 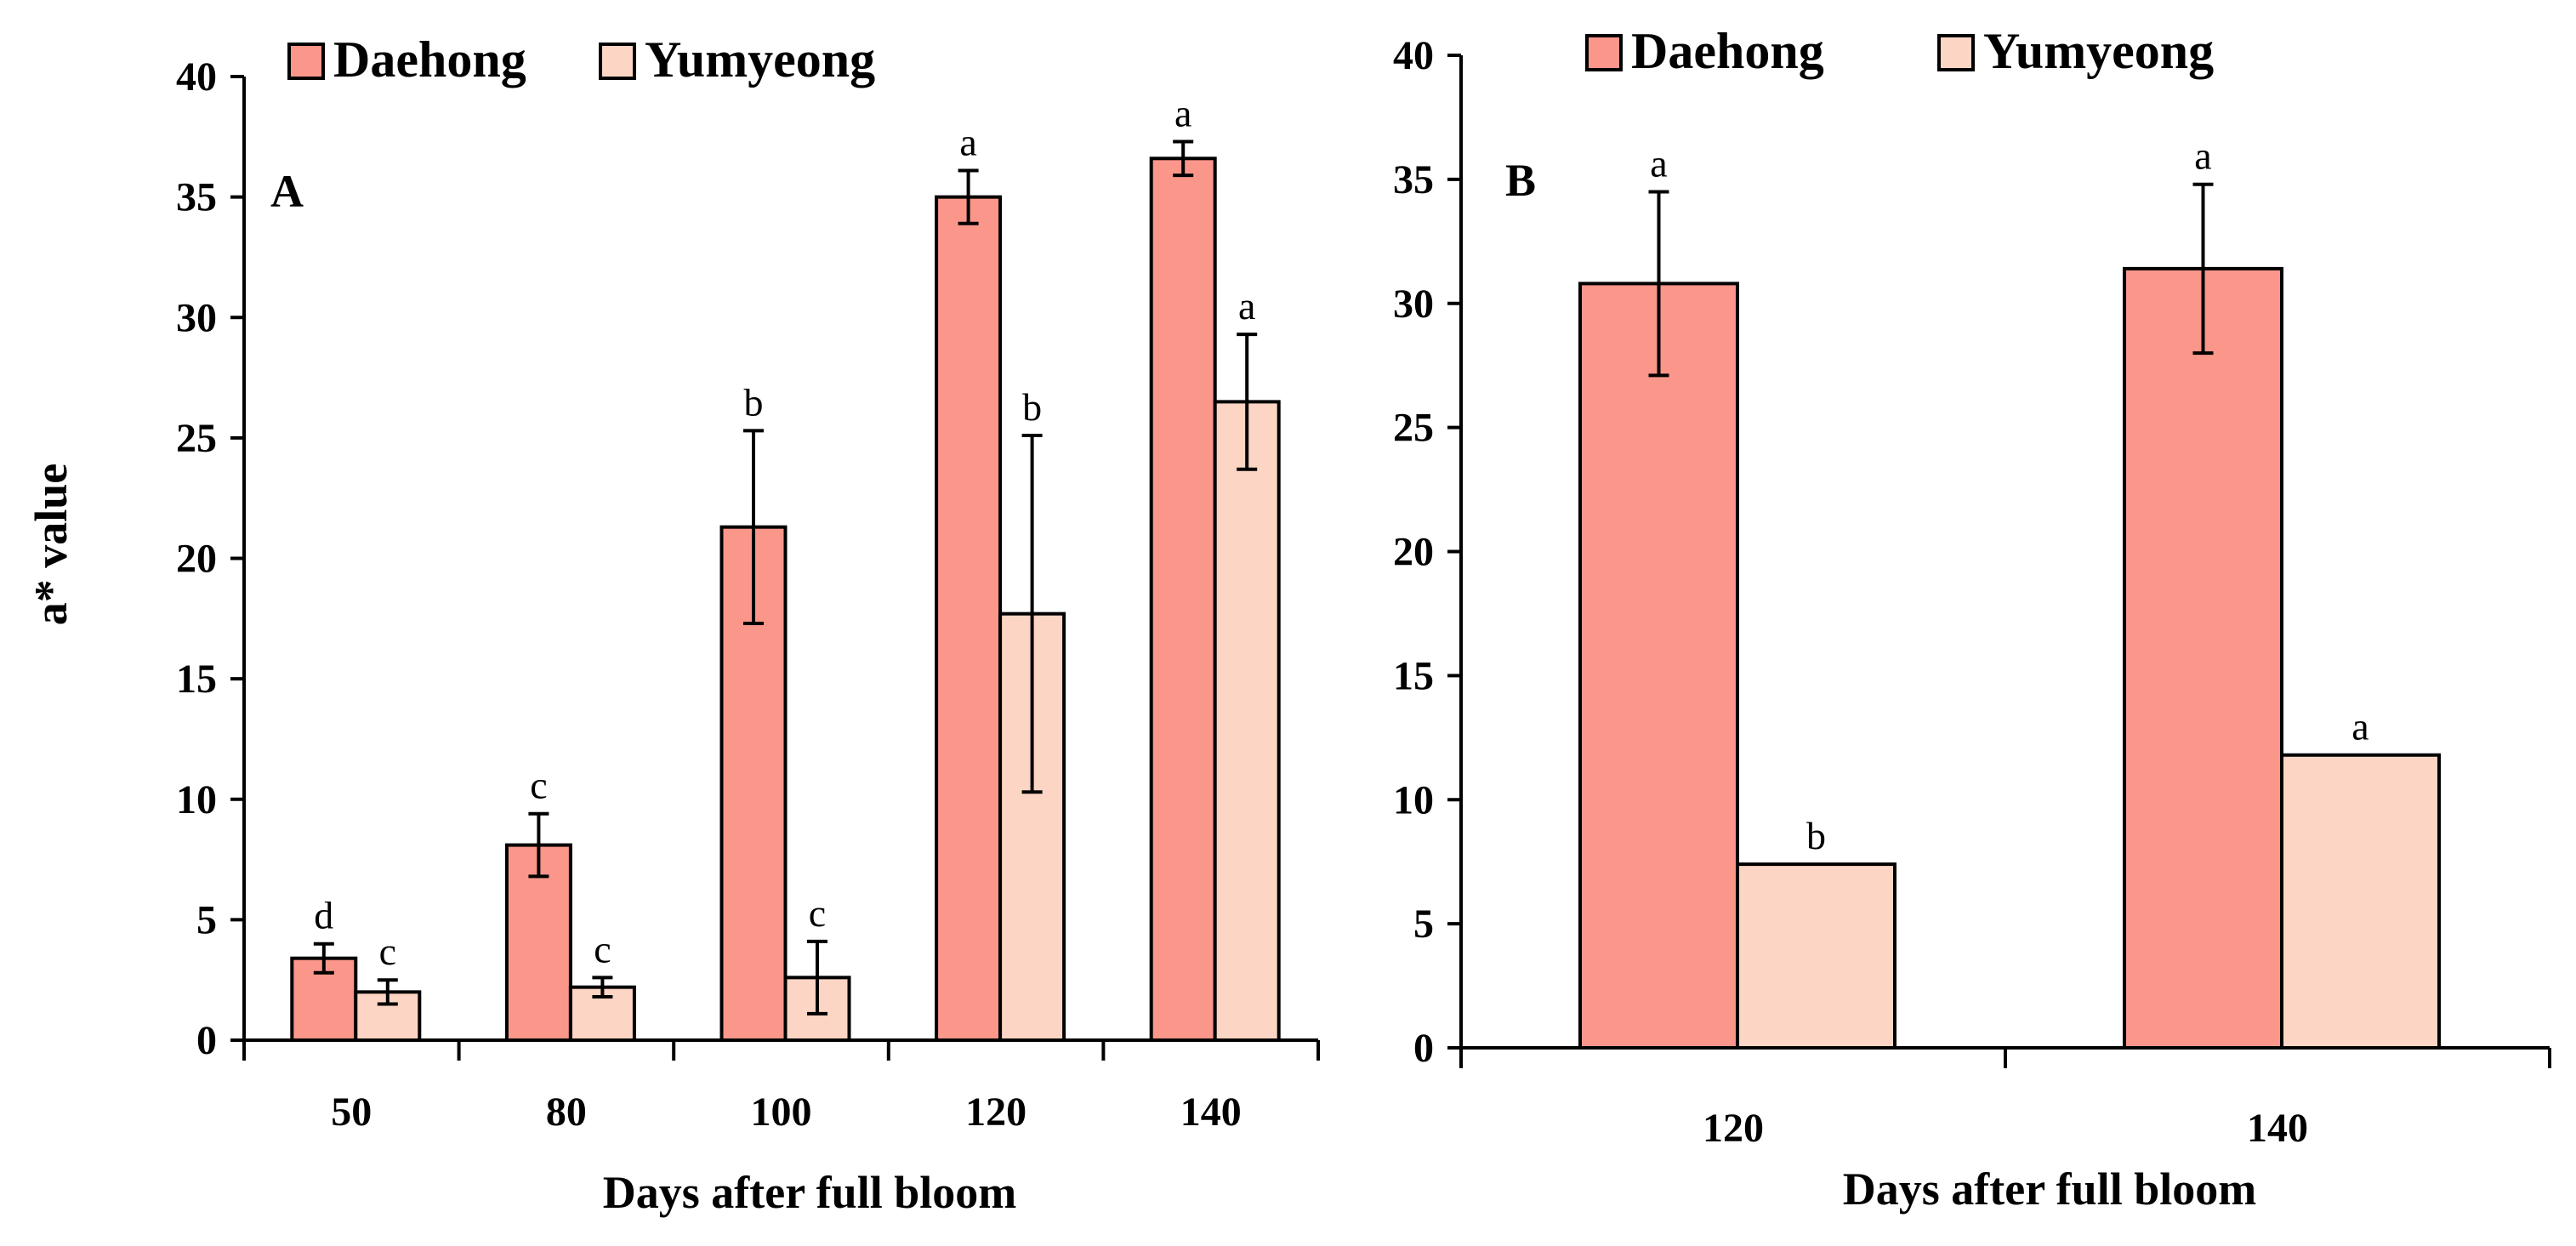 I want to click on chart-a-legend-swatch-yumyeong, so click(x=617, y=61).